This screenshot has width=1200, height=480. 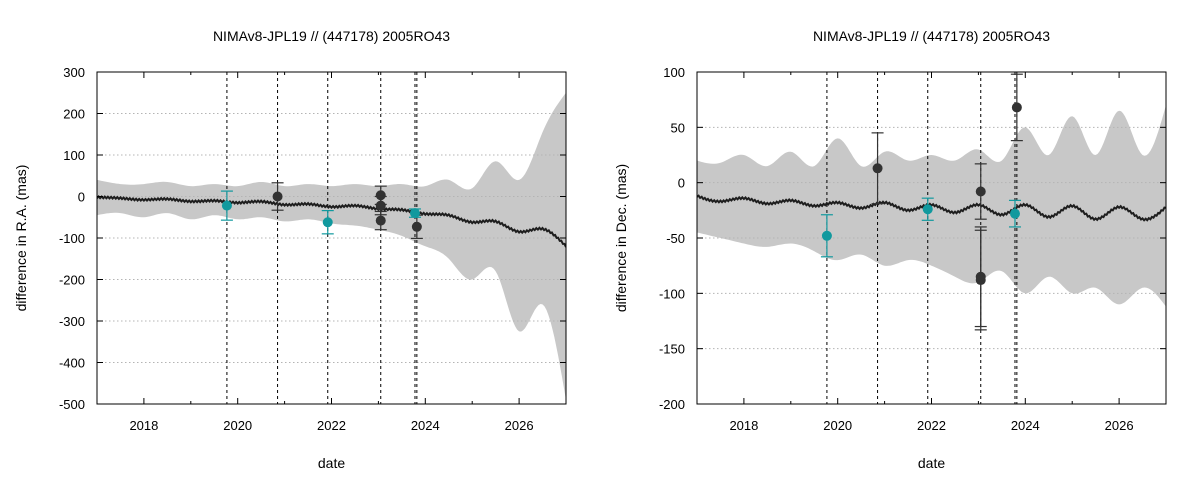 I want to click on ra-xtick-label: 2026, so click(x=519, y=425).